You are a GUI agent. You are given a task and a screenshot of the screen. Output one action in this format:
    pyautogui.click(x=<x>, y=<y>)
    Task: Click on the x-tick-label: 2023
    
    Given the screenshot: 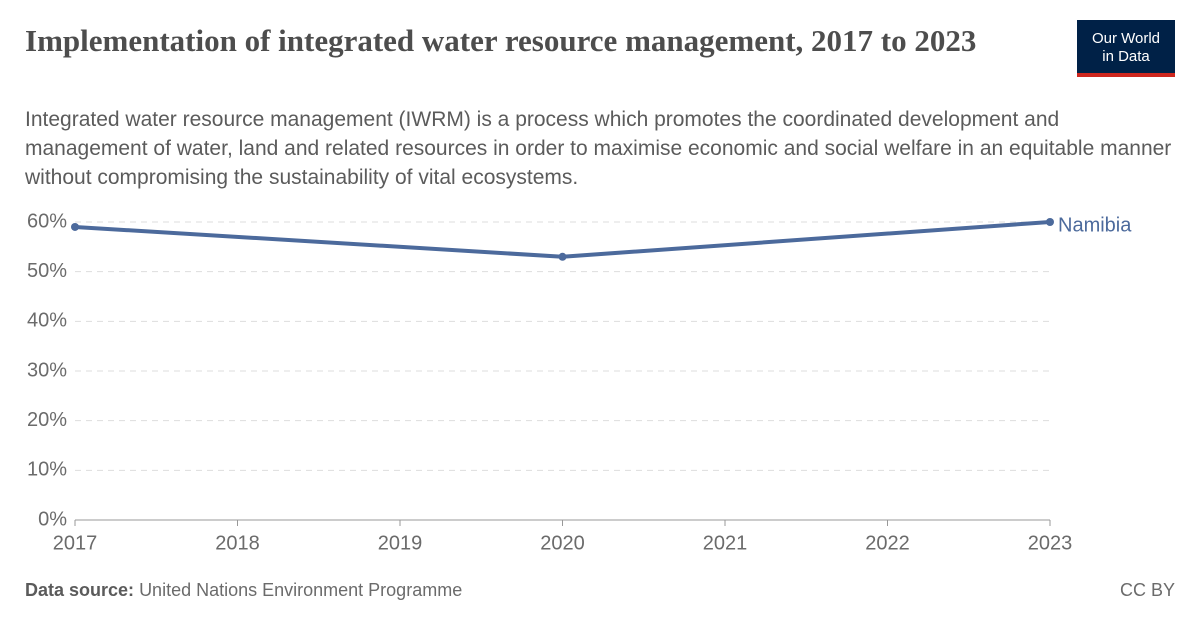 What is the action you would take?
    pyautogui.click(x=1050, y=543)
    